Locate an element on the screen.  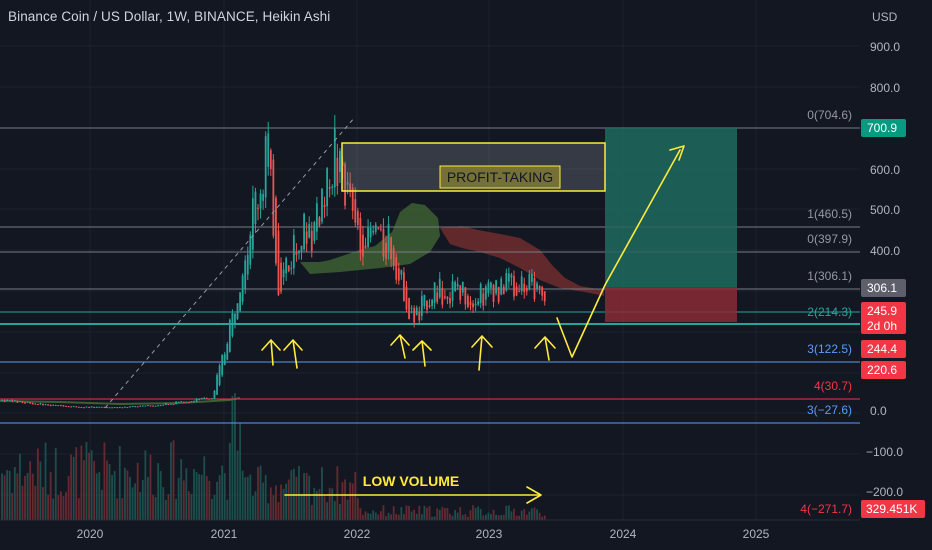
price-badge-stop: 220.6 is located at coordinates (883, 370).